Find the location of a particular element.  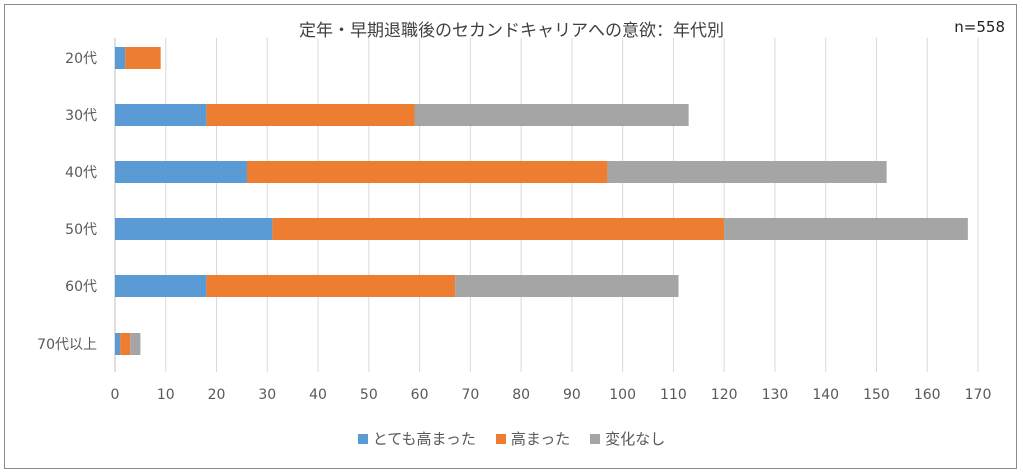

chart-title: 定年・早期退職後のセカンドキャリアへの意欲：年代別 is located at coordinates (511, 31).